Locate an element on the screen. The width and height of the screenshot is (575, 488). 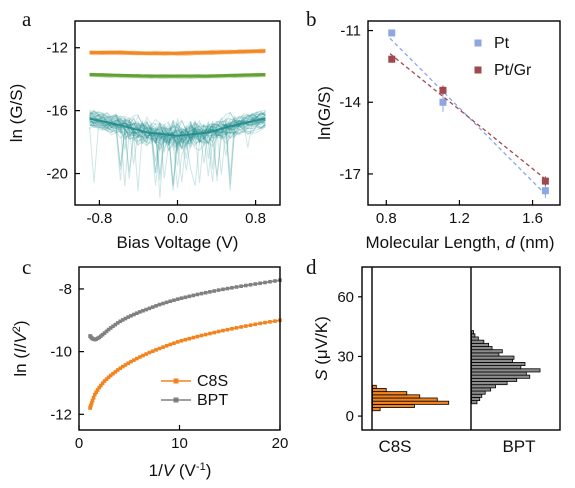
panel-letter-b: b is located at coordinates (311, 19).